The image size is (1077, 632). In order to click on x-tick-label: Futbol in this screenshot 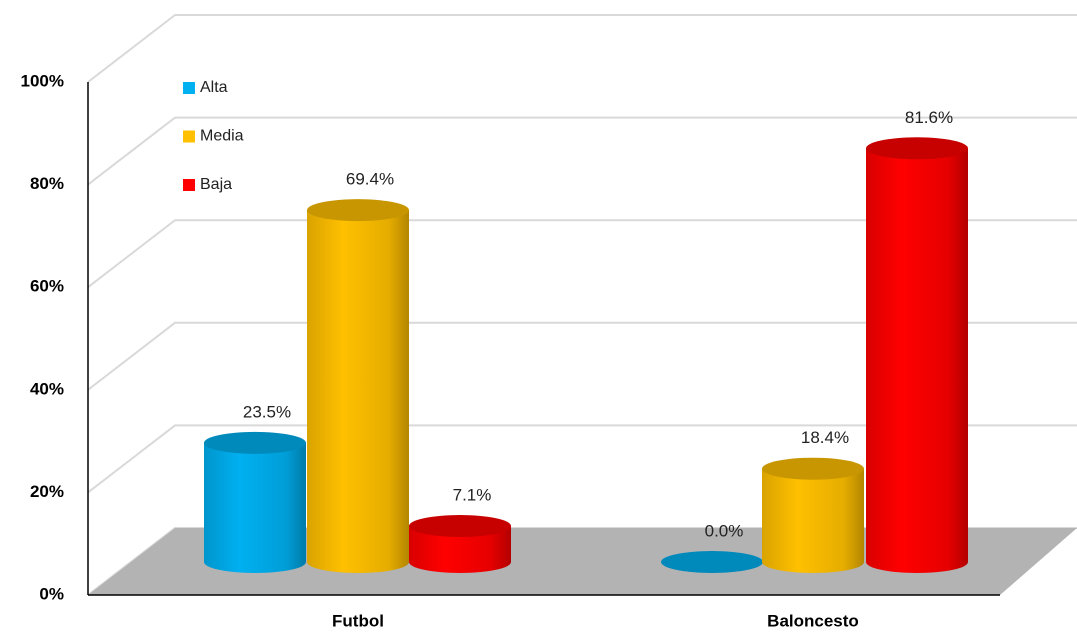, I will do `click(358, 620)`.